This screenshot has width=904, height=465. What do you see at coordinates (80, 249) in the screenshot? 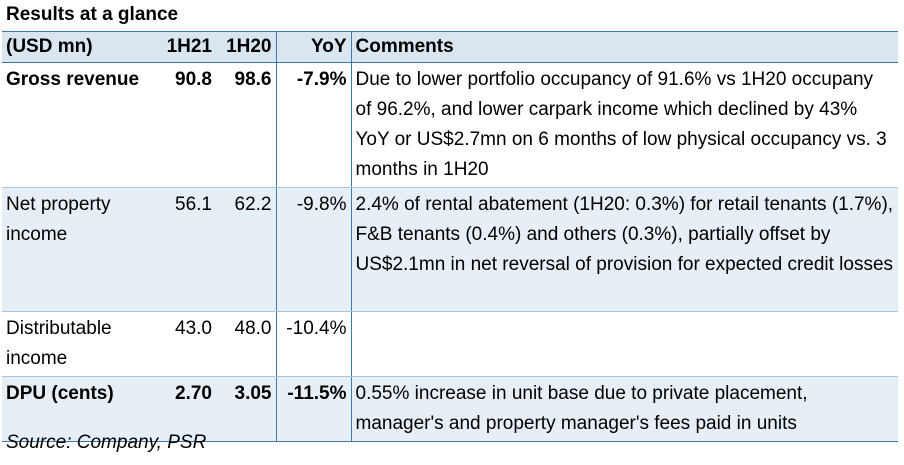
I see `row-metric: Net property income` at bounding box center [80, 249].